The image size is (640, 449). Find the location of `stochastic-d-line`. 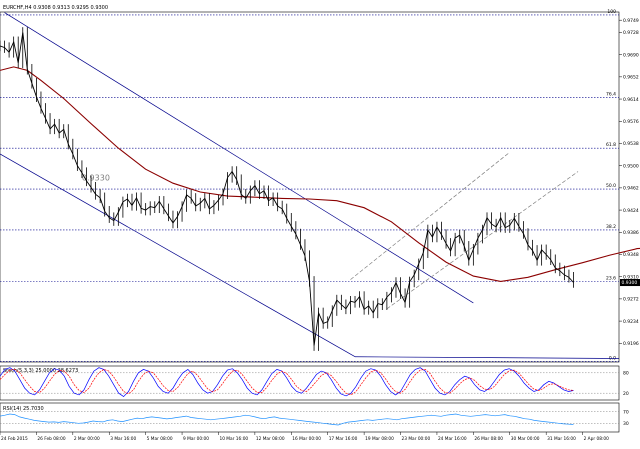

stochastic-d-line is located at coordinates (287, 382).